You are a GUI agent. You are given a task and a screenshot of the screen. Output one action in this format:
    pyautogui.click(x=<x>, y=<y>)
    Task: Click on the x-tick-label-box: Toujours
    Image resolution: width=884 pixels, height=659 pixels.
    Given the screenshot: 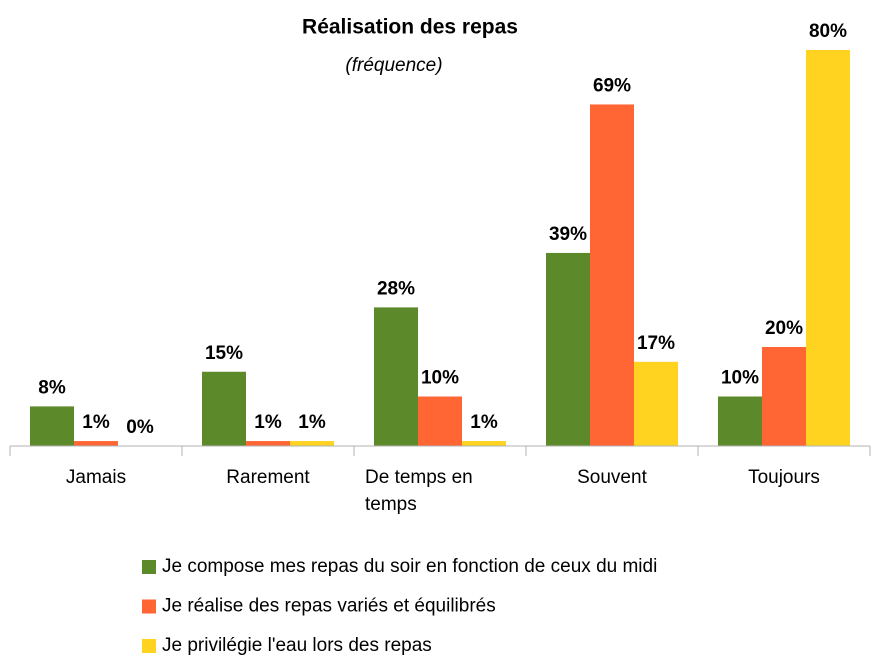 What is the action you would take?
    pyautogui.click(x=784, y=477)
    